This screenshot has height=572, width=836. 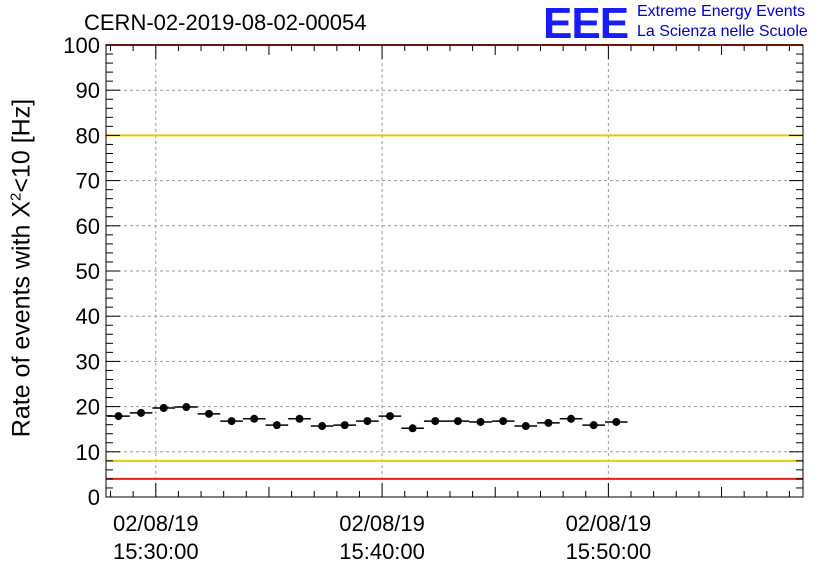 I want to click on y-tick-label: 60, so click(x=88, y=226).